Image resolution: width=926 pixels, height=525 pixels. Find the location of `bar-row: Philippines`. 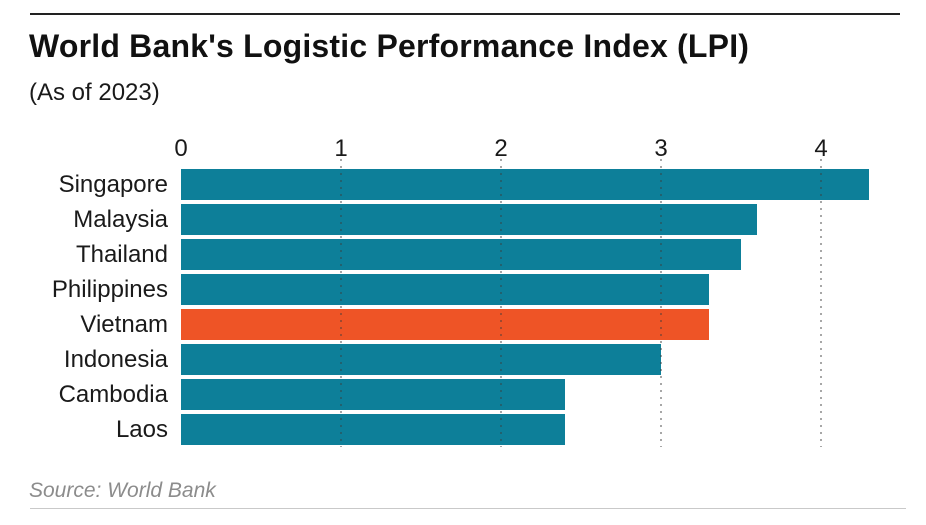

bar-row: Philippines is located at coordinates (463, 289).